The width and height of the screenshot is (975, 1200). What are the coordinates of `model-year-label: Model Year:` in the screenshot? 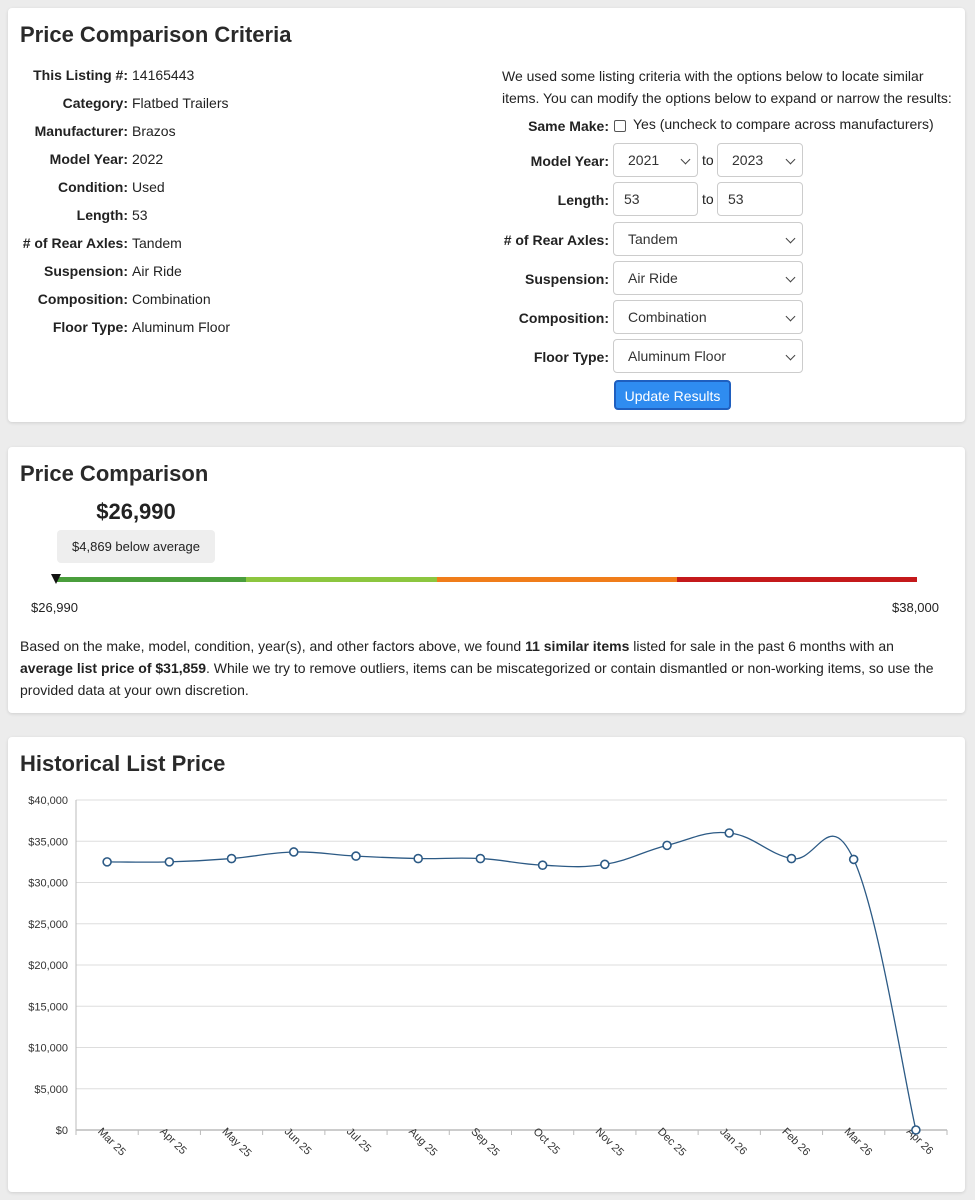 It's located at (569, 161).